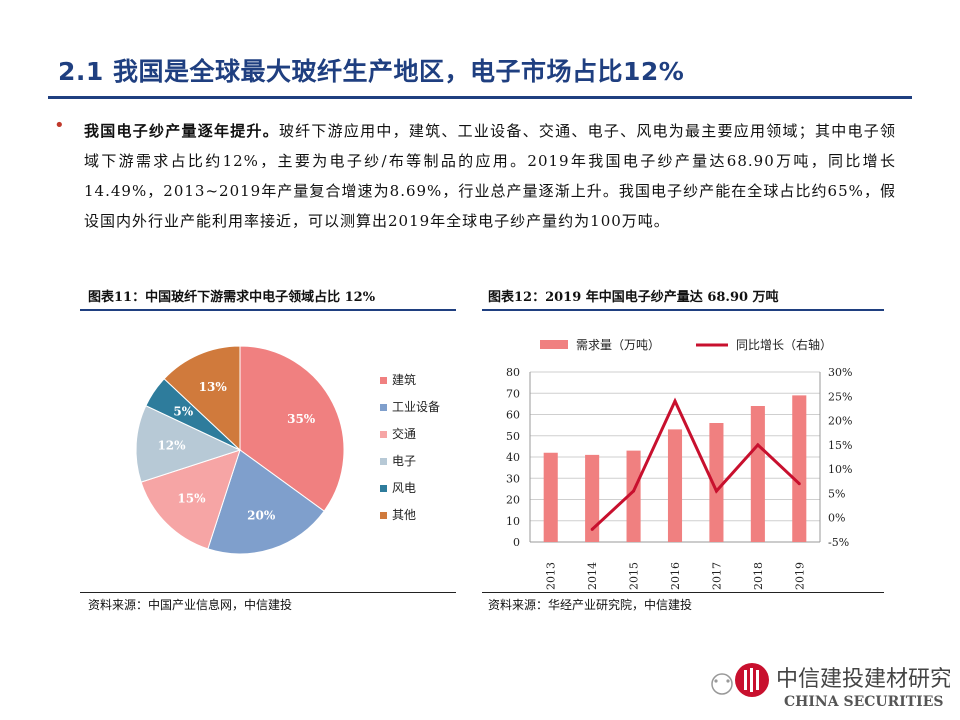 Image resolution: width=960 pixels, height=720 pixels. Describe the element at coordinates (301, 419) in the screenshot. I see `pie-label-0: 35%` at that location.